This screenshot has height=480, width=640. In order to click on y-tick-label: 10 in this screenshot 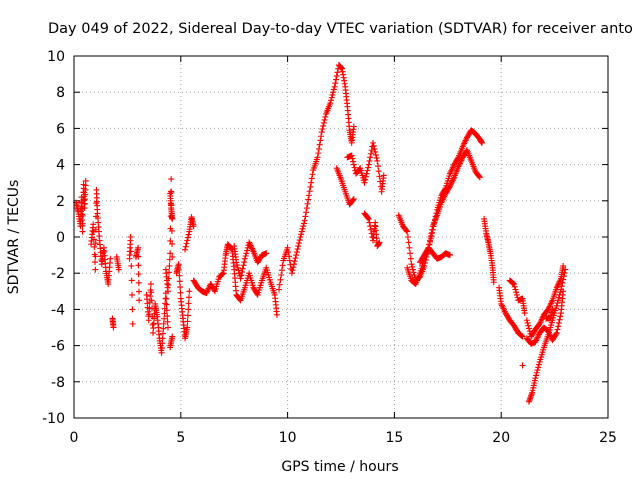, I will do `click(56, 57)`.